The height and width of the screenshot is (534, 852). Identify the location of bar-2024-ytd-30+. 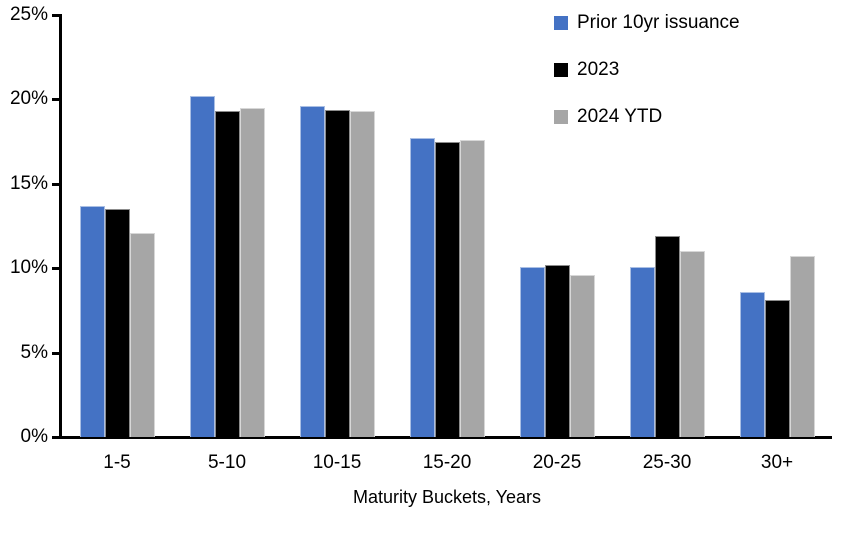
(802, 346).